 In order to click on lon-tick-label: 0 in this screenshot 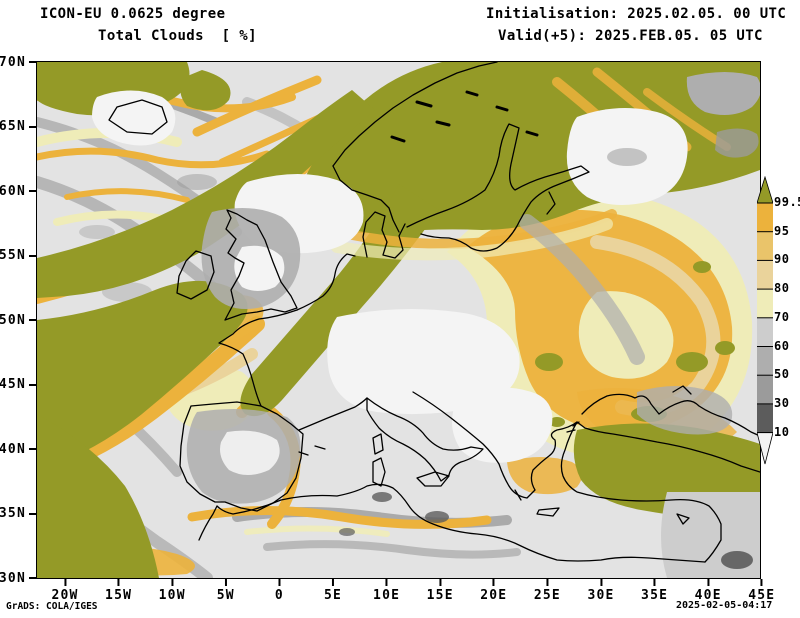, I will do `click(279, 595)`.